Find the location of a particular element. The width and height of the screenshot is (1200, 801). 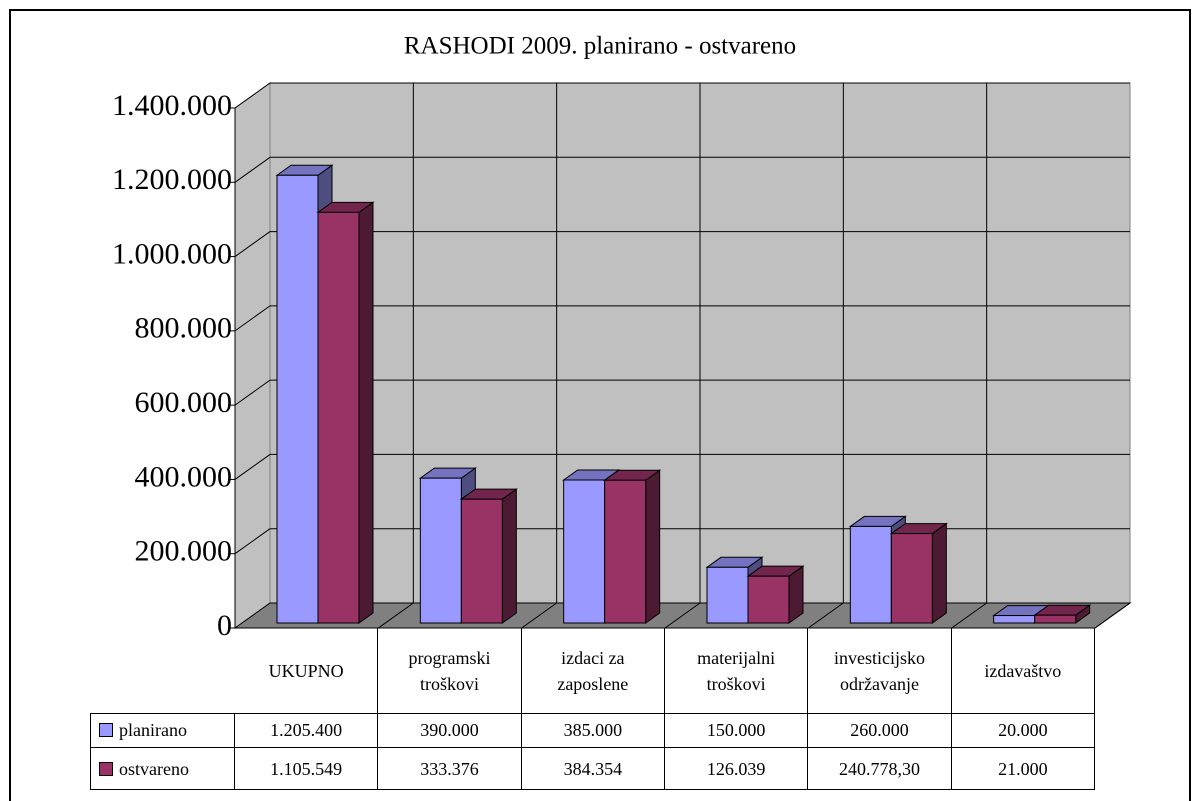

legend-cell: ostvareno is located at coordinates (162, 769).